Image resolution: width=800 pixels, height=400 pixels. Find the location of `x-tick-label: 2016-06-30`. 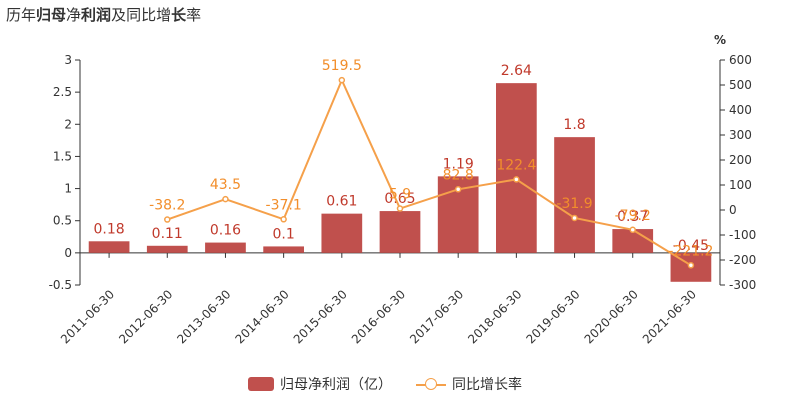

x-tick-label: 2016-06-30 is located at coordinates (378, 316).